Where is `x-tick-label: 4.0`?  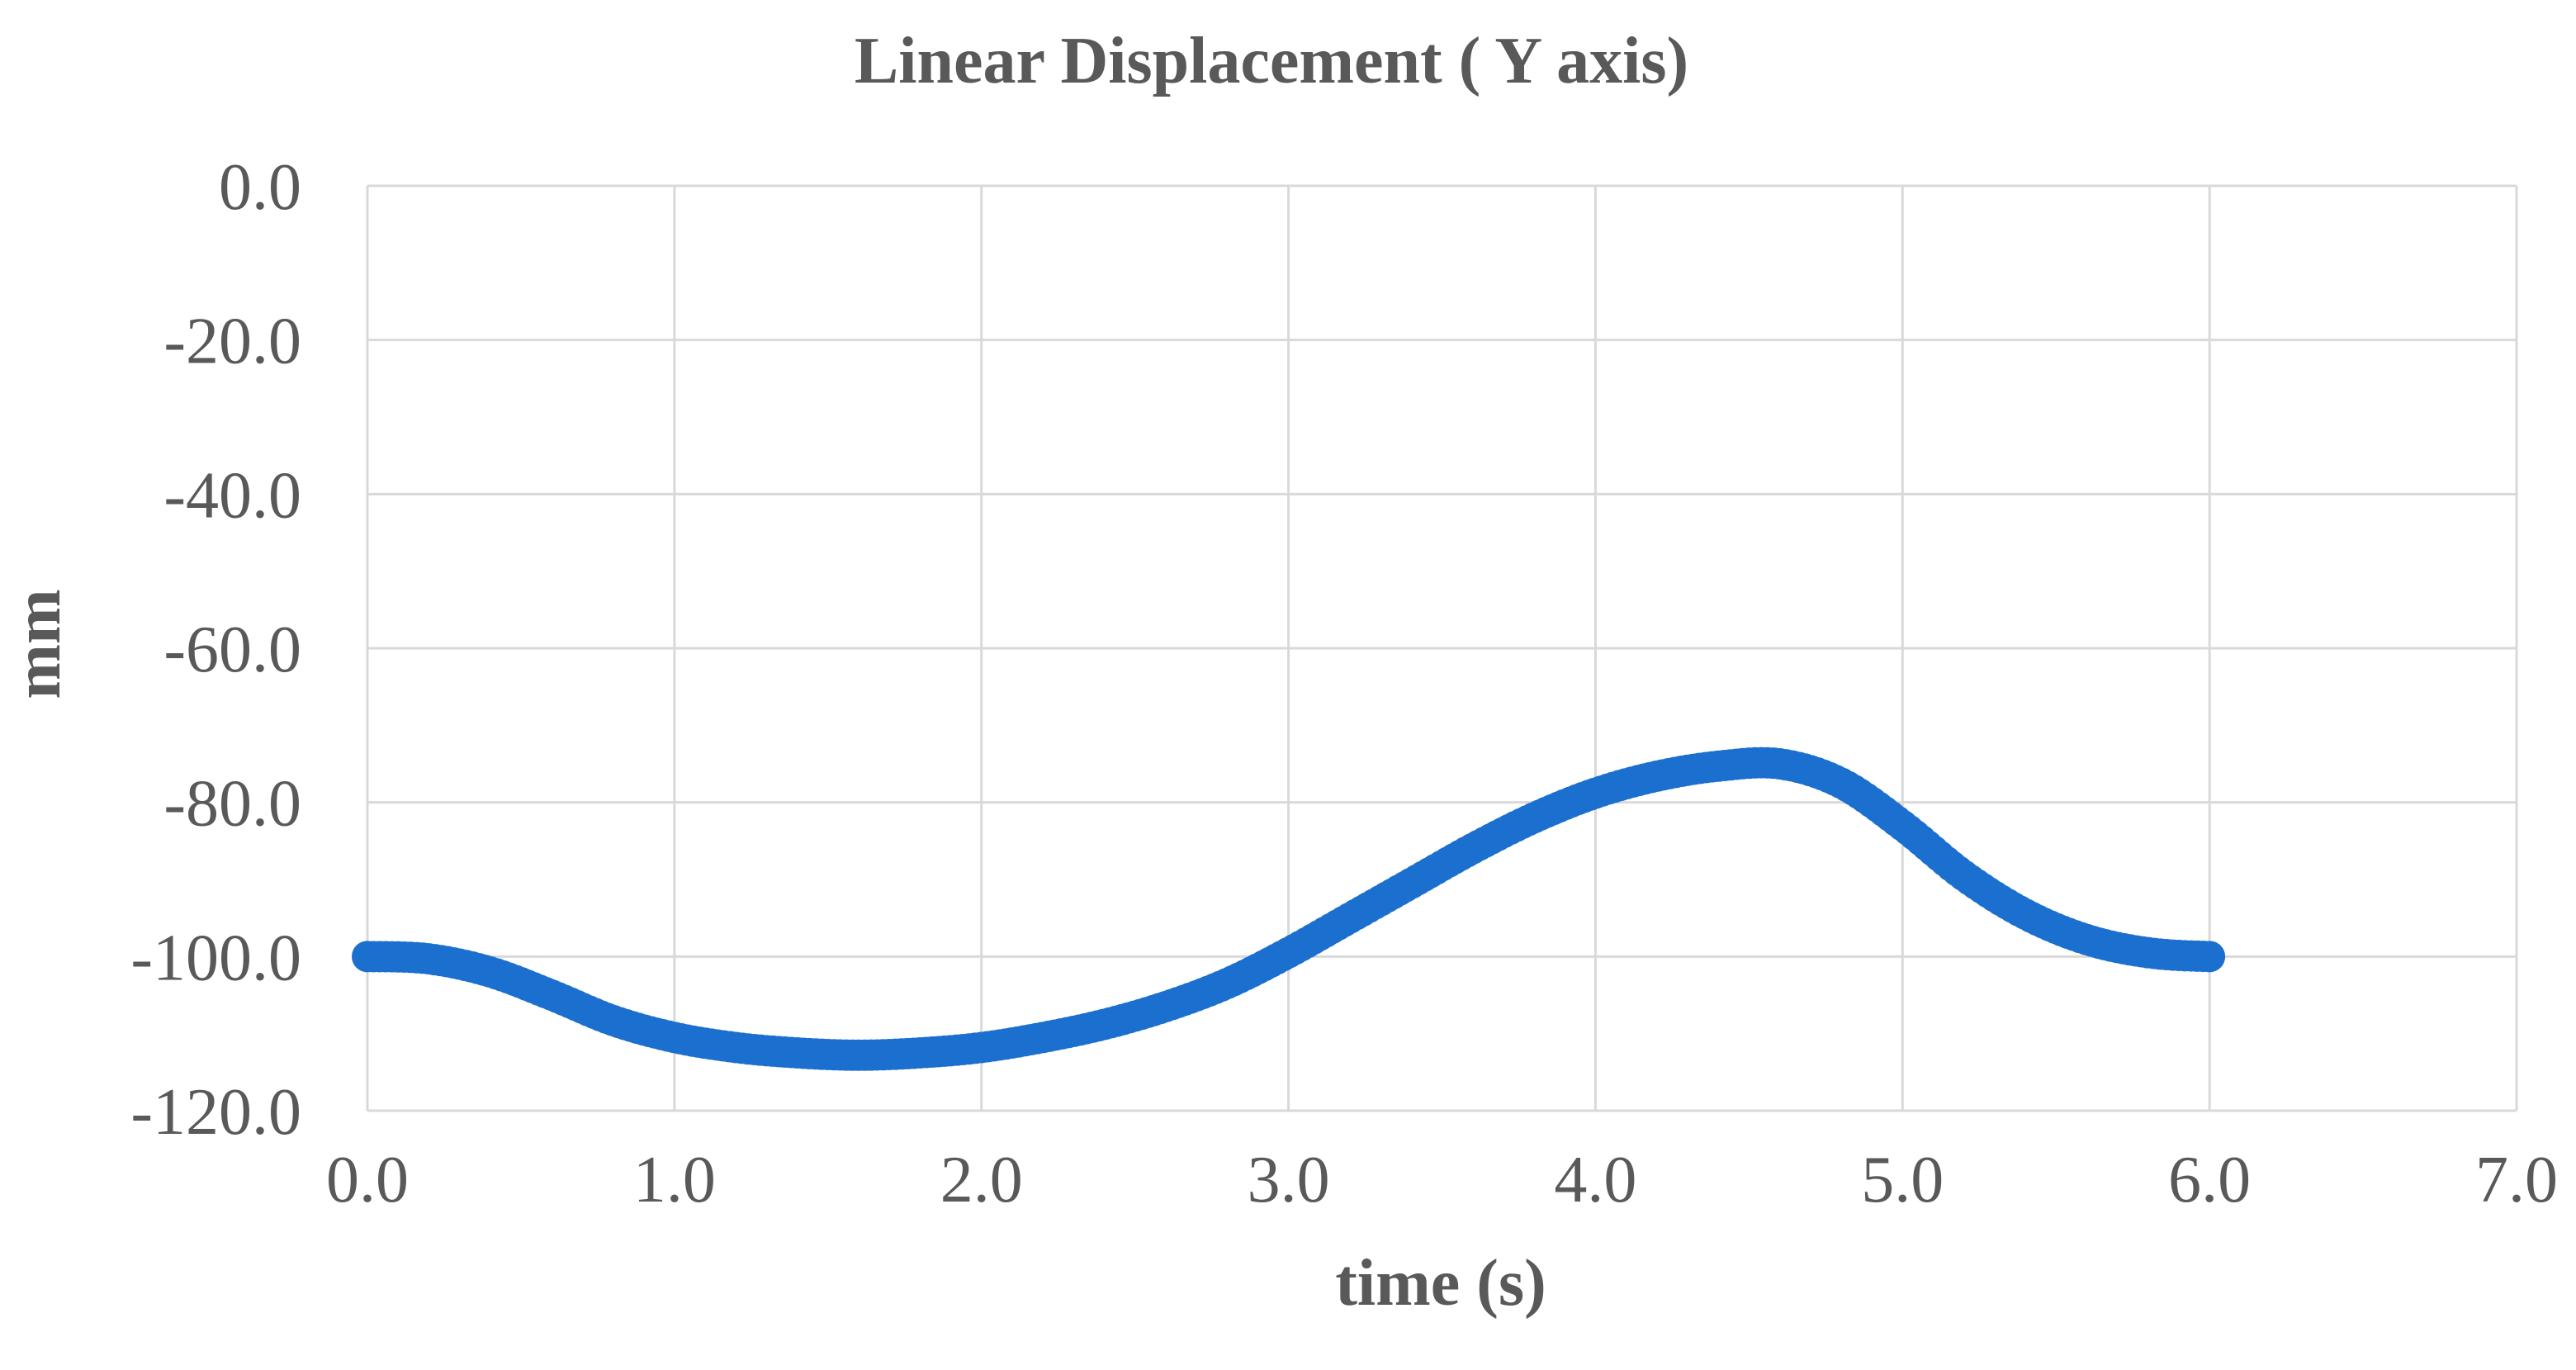
x-tick-label: 4.0 is located at coordinates (1595, 1180).